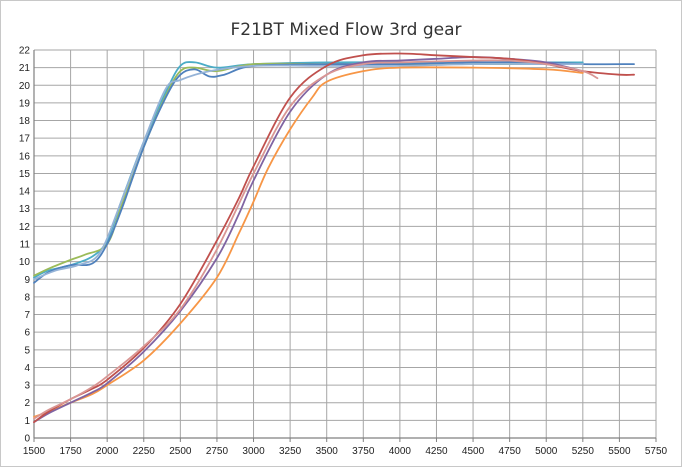 This screenshot has width=682, height=467. Describe the element at coordinates (27, 350) in the screenshot. I see `y-tick-label: 5` at that location.